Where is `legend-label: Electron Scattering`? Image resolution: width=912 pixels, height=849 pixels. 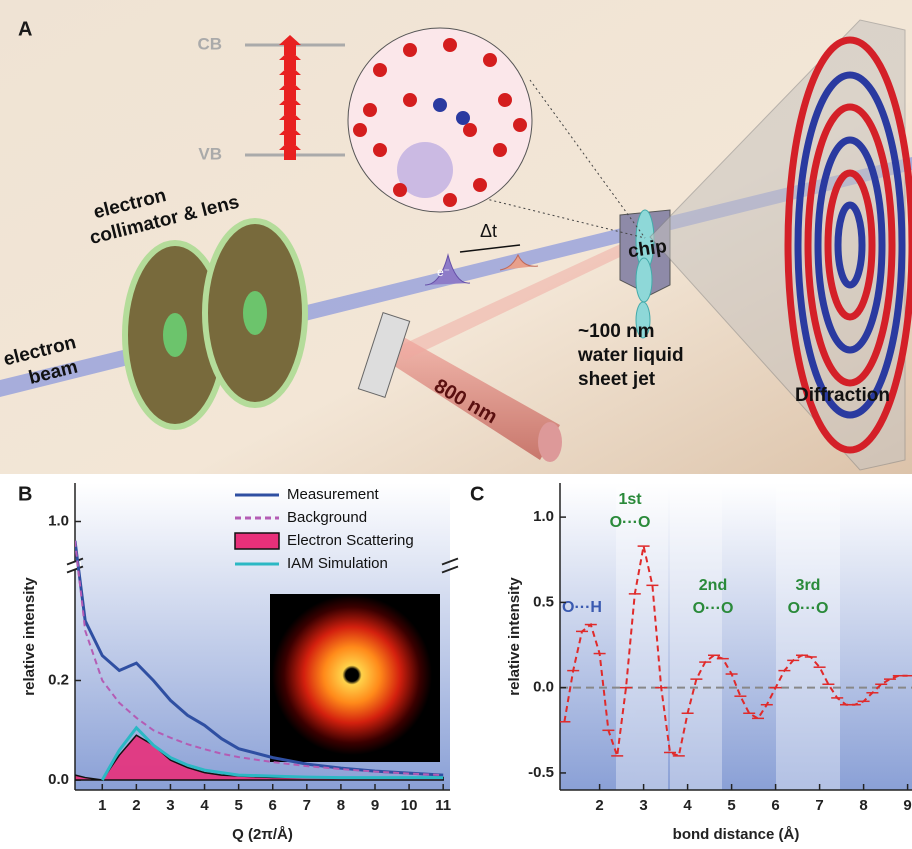
legend-label: Electron Scattering is located at coordinates (350, 540).